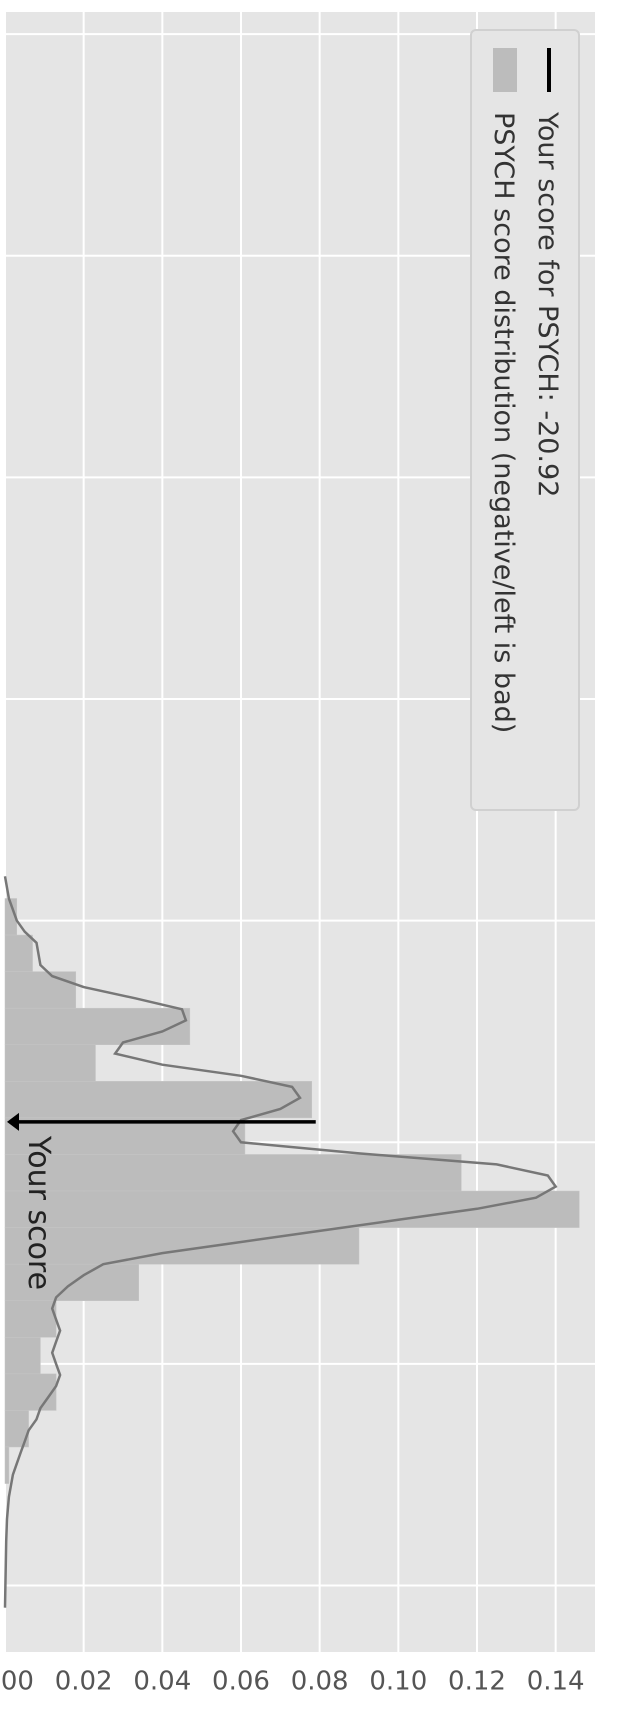 This screenshot has height=1717, width=635. I want to click on y-tick-label: 0.14, so click(556, 1682).